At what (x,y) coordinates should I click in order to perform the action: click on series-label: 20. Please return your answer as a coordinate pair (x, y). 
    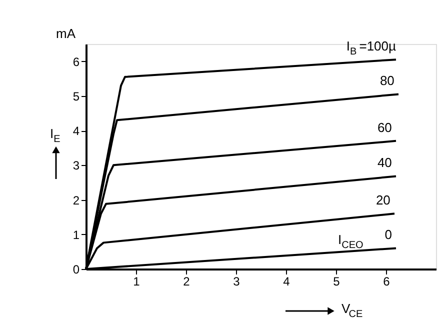
    Looking at the image, I should click on (383, 200).